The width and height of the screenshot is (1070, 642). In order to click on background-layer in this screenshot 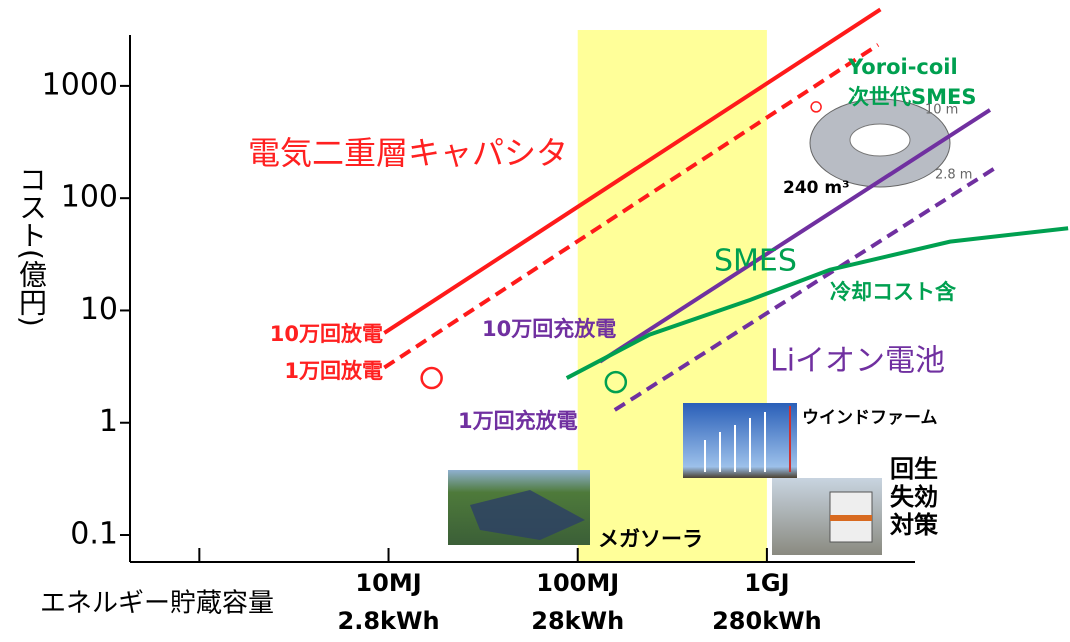, I will do `click(672, 296)`.